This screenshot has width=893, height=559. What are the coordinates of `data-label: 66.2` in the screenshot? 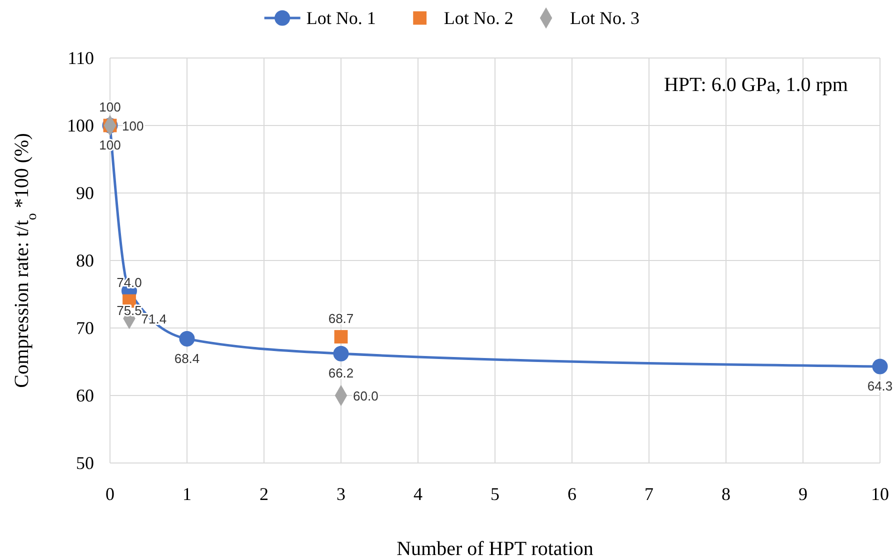 It's located at (341, 373).